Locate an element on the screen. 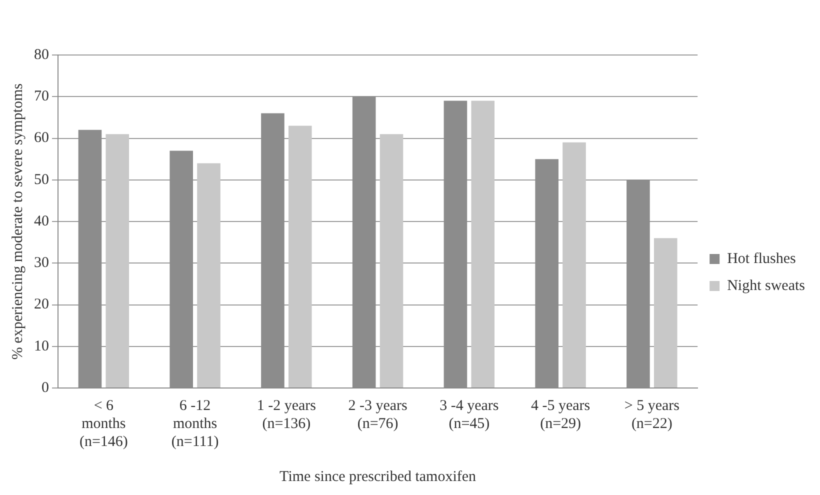  y-tick-label: 50 is located at coordinates (41, 180).